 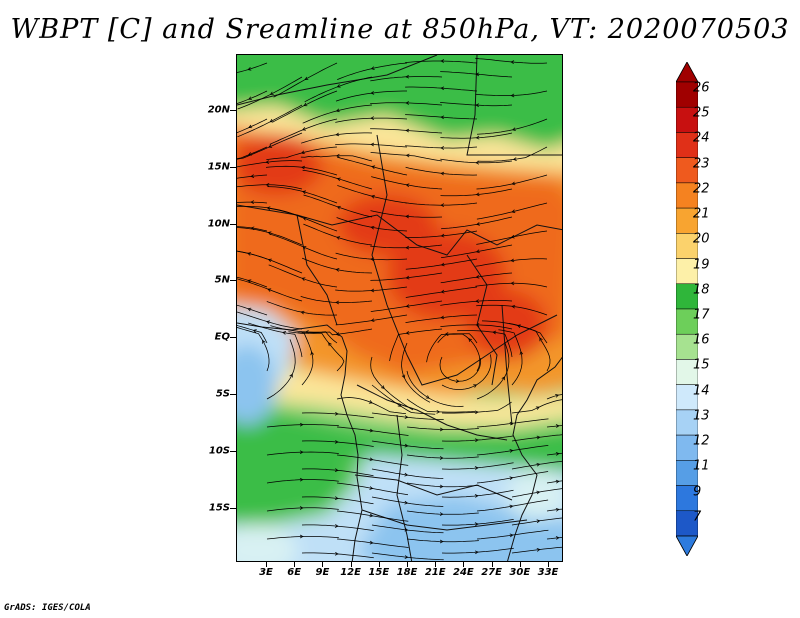 I want to click on border-central, so click(x=464, y=260).